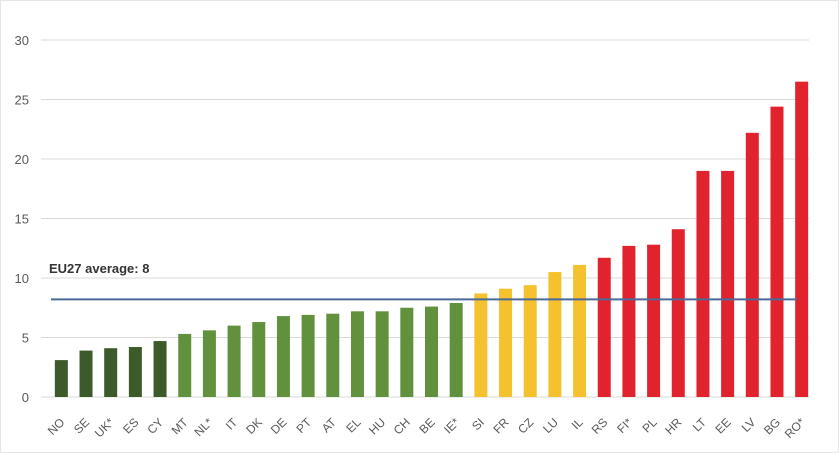 The image size is (839, 453). Describe the element at coordinates (728, 283) in the screenshot. I see `bar-ee` at that location.